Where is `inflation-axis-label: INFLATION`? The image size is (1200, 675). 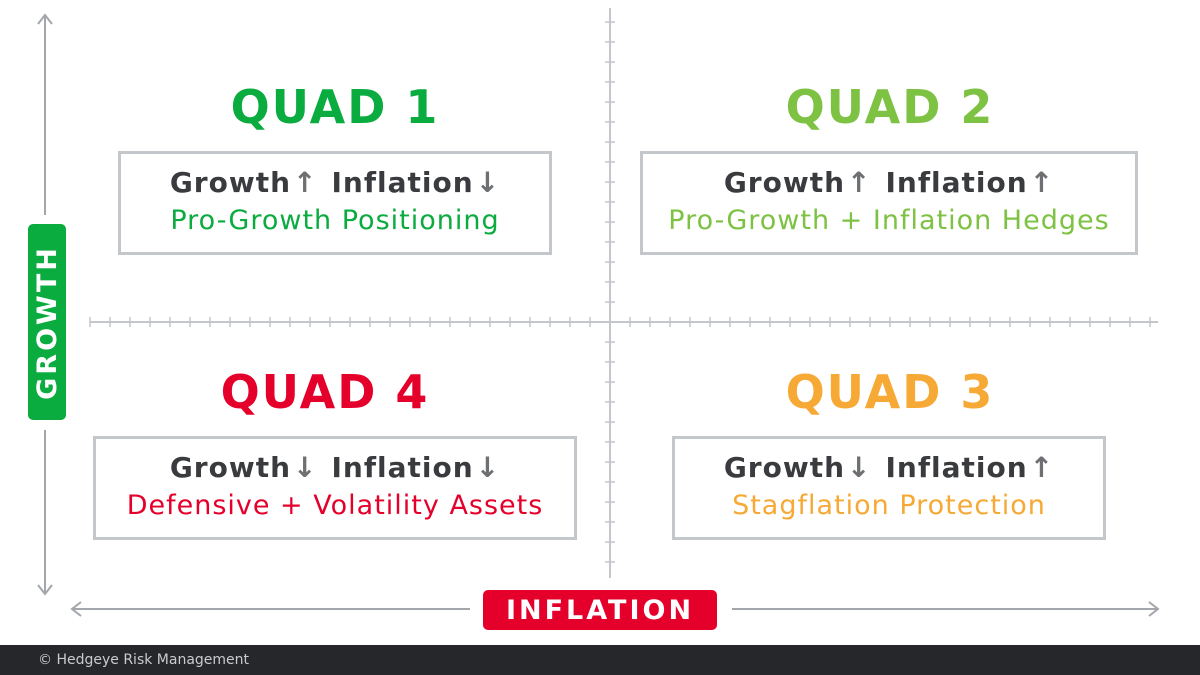 inflation-axis-label: INFLATION is located at coordinates (600, 610).